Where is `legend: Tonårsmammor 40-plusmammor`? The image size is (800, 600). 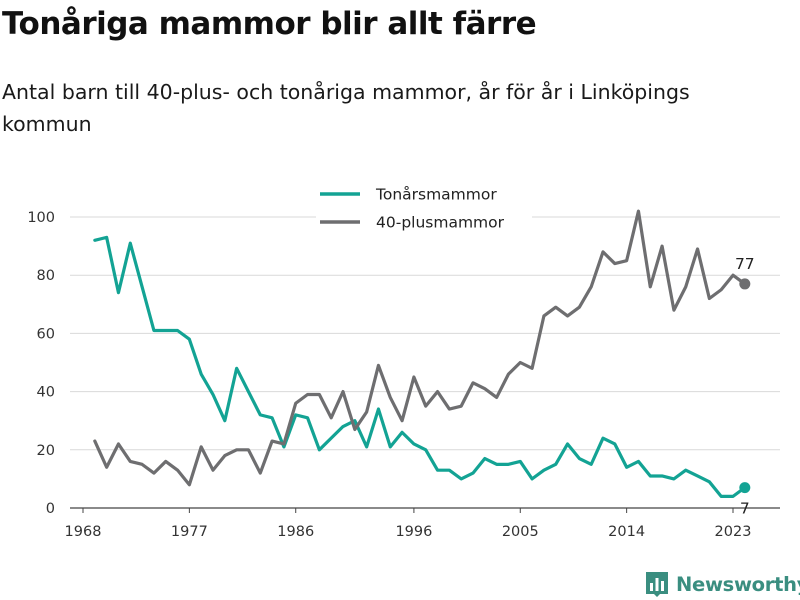 legend: Tonårsmammor 40-plusmammor is located at coordinates (424, 210).